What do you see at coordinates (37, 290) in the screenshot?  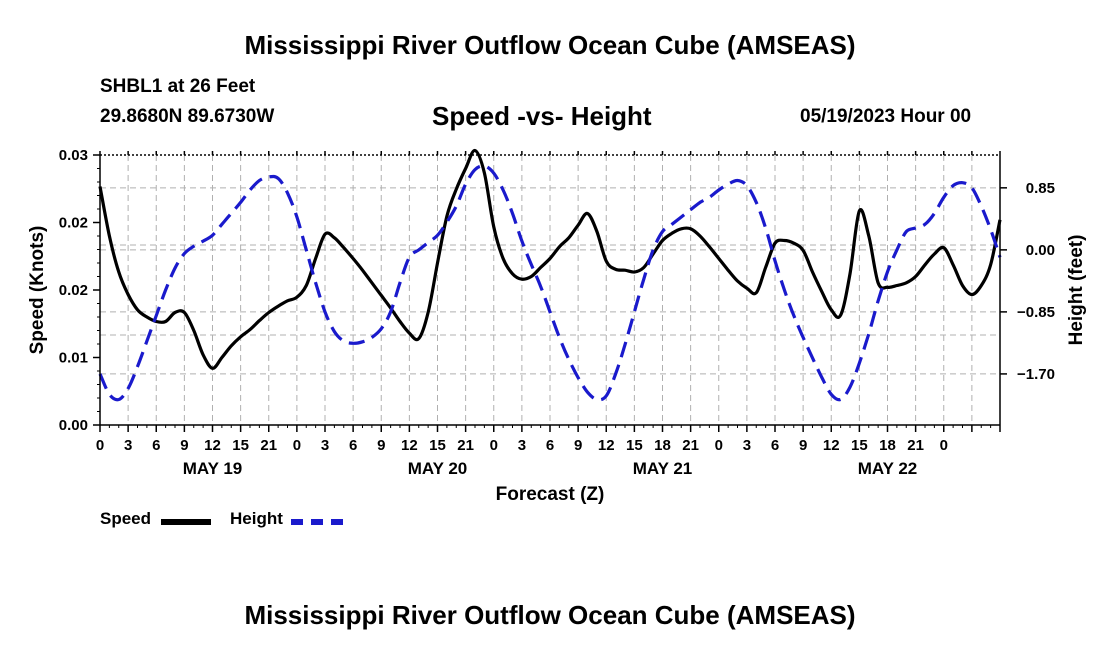 I see `y-axis-label: Speed (Knots)` at bounding box center [37, 290].